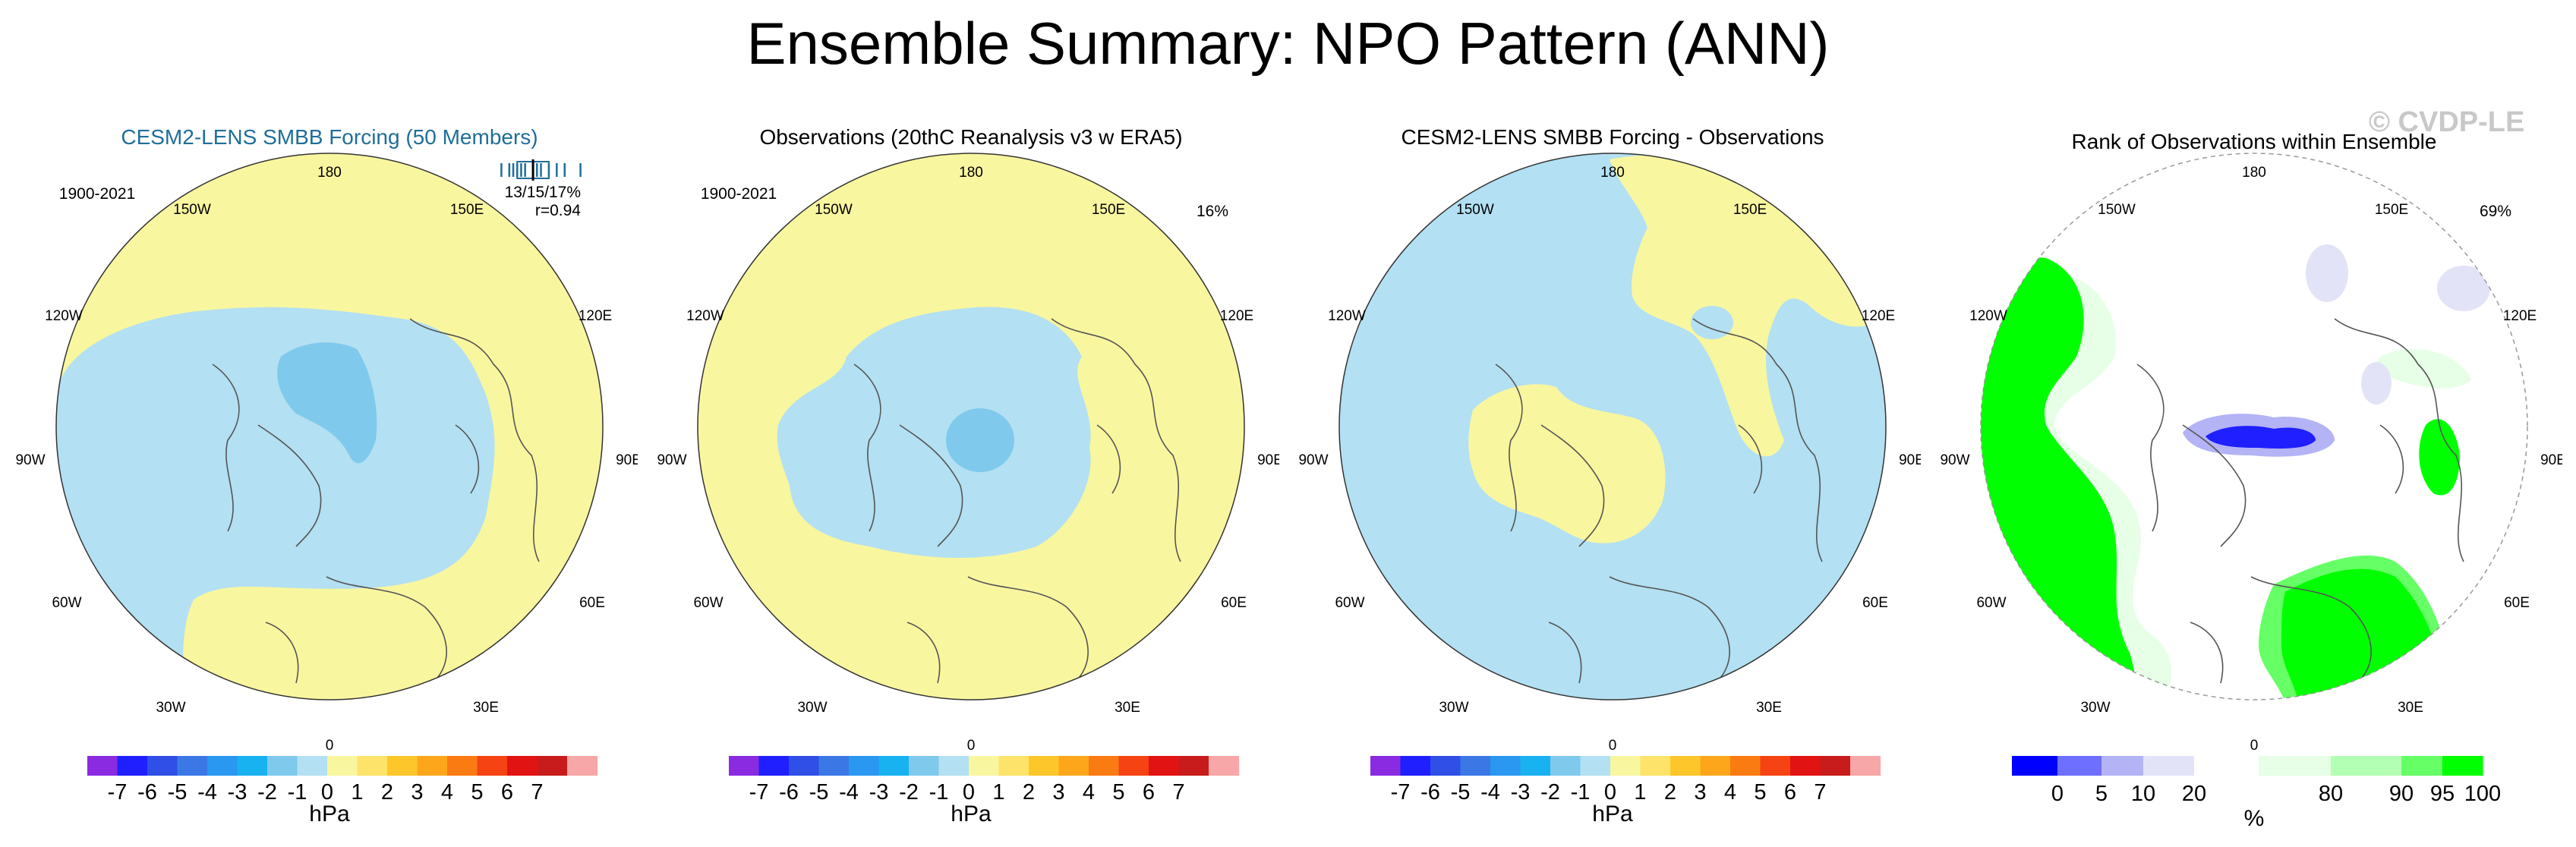  Describe the element at coordinates (1567, 463) in the screenshot. I see `positive-area-central` at that location.